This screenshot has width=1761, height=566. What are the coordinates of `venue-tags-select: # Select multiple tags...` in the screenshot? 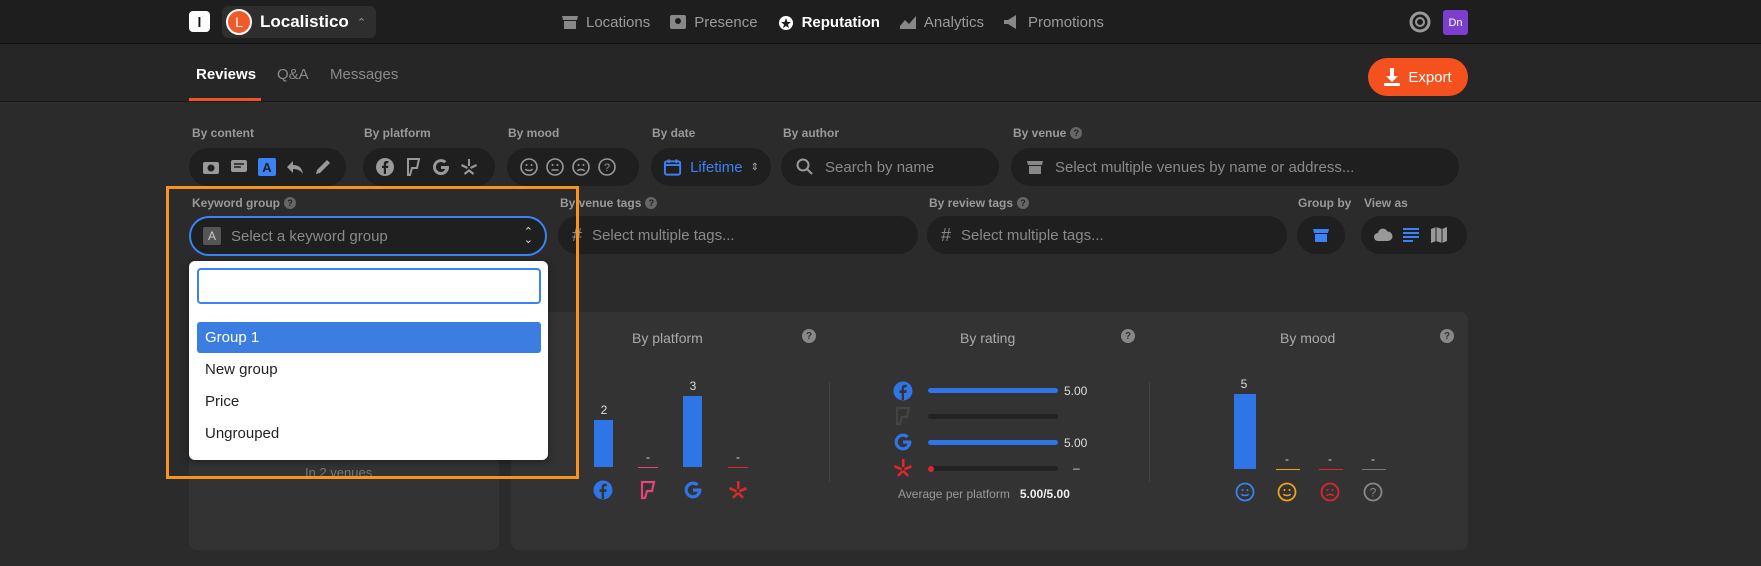 It's located at (738, 235).